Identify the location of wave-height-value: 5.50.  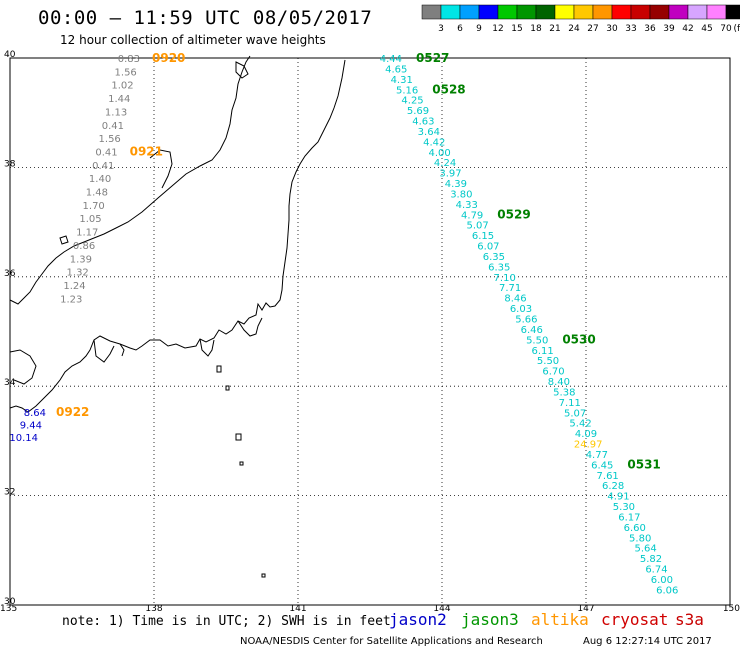
(537, 340).